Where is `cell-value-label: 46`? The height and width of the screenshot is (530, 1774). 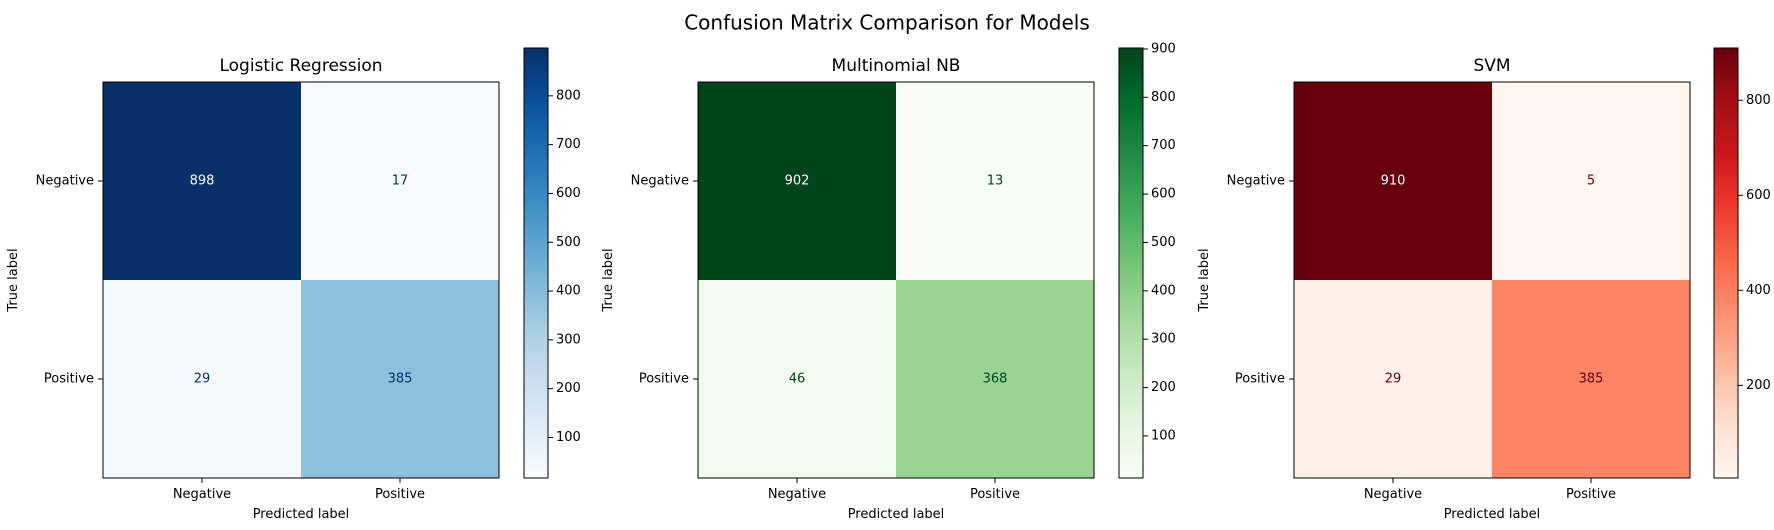 cell-value-label: 46 is located at coordinates (797, 379).